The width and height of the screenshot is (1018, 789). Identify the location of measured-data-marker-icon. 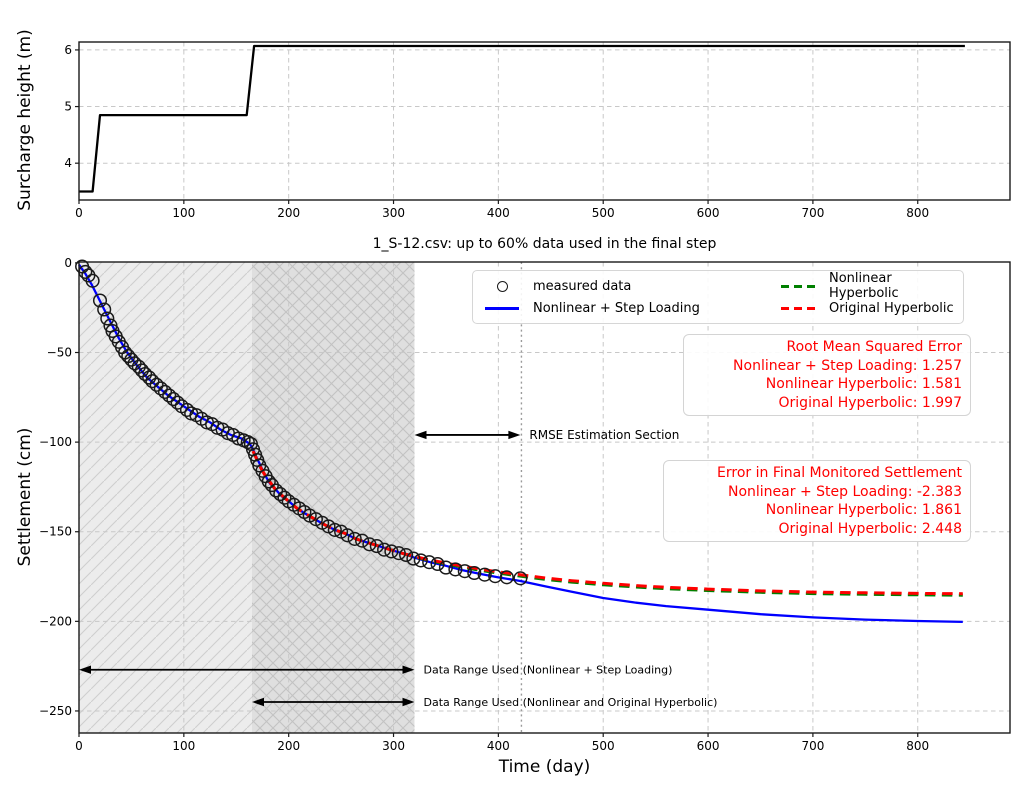
(502, 286).